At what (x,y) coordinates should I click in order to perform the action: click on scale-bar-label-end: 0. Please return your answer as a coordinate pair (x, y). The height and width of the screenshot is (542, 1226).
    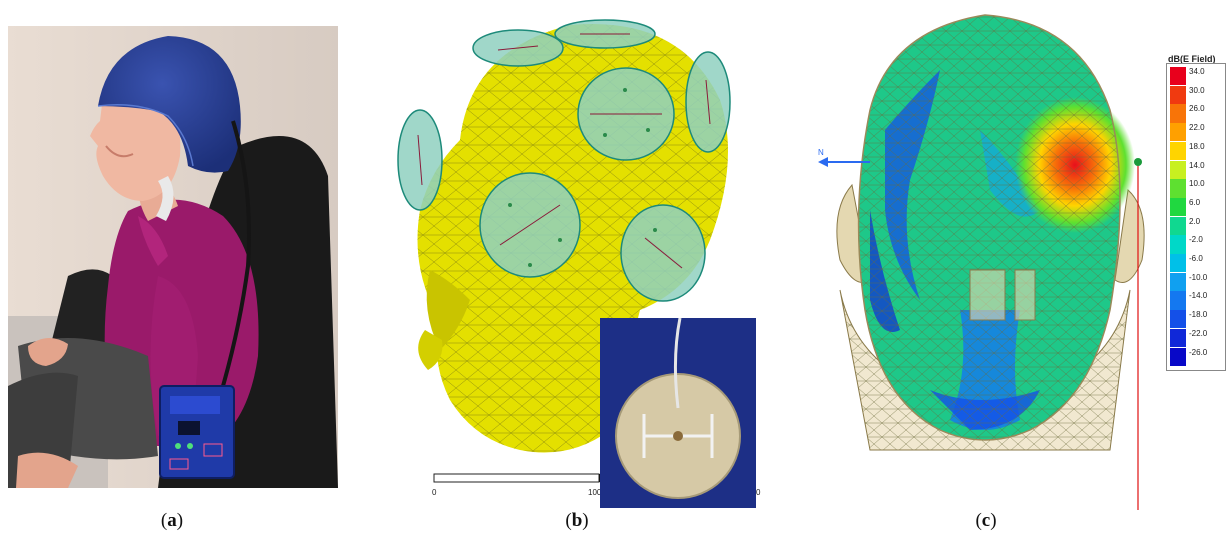
    Looking at the image, I should click on (758, 492).